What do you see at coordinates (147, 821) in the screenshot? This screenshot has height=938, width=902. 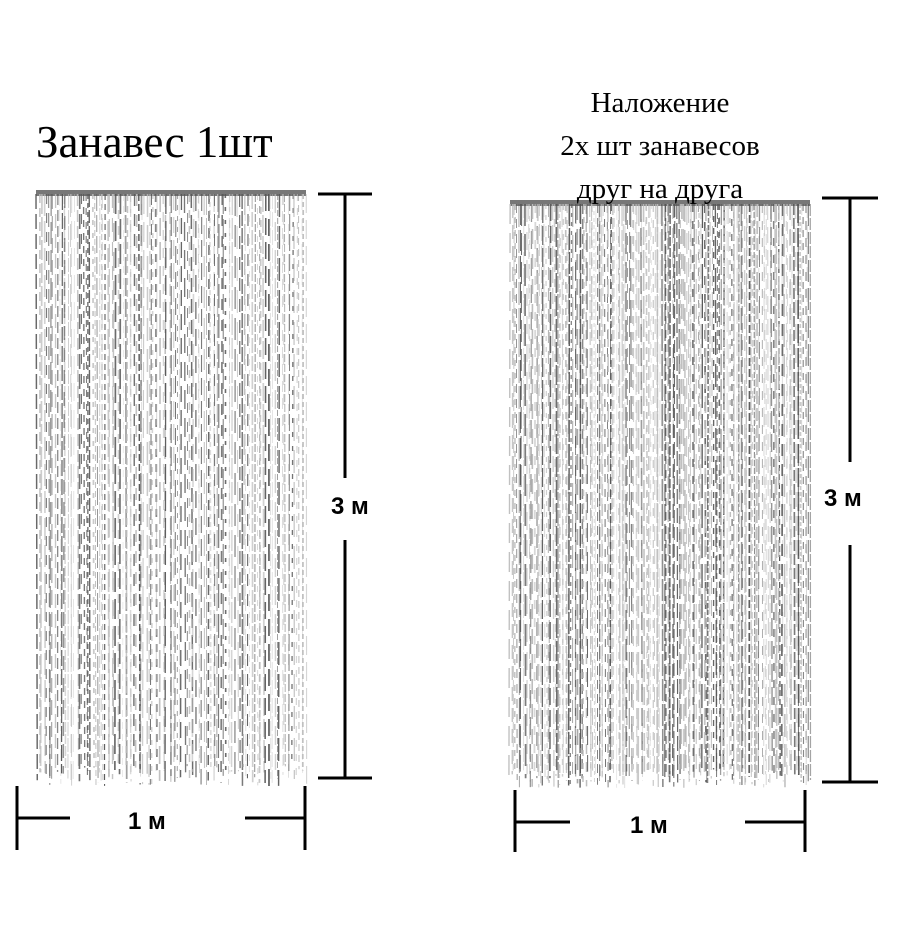 I see `left-width-label: 1 м` at bounding box center [147, 821].